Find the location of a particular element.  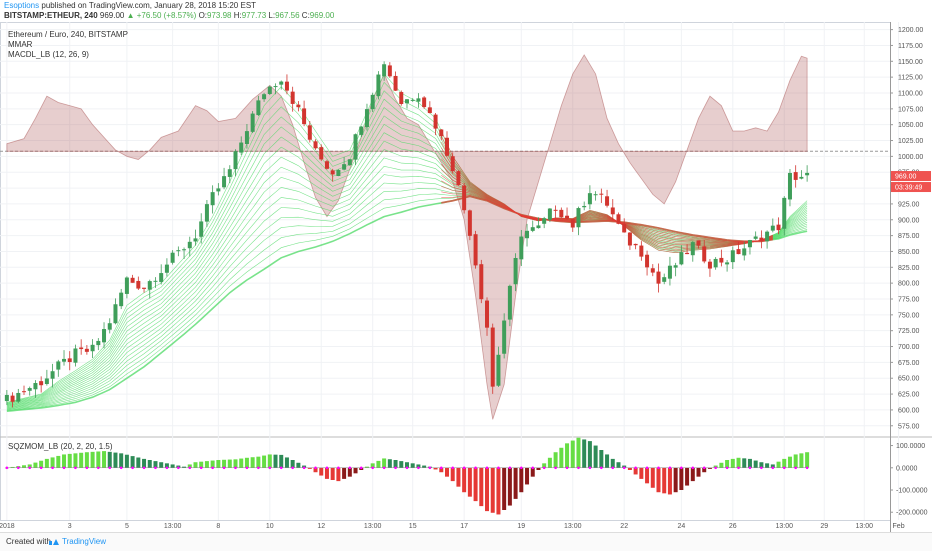

legend-symbol: Ethereum / Euro, 240, BITSTAMP is located at coordinates (68, 34).